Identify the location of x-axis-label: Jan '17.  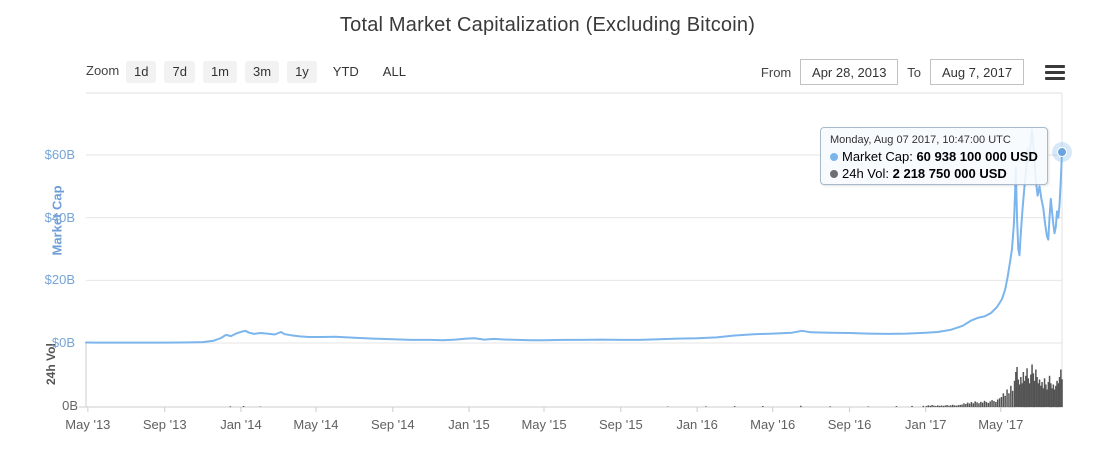
(926, 424).